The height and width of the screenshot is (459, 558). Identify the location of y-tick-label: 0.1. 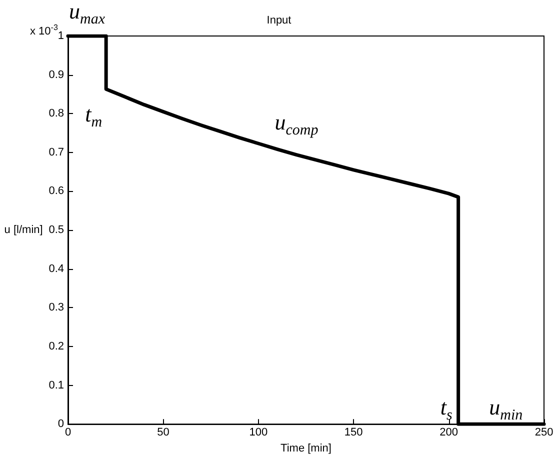
(56, 385).